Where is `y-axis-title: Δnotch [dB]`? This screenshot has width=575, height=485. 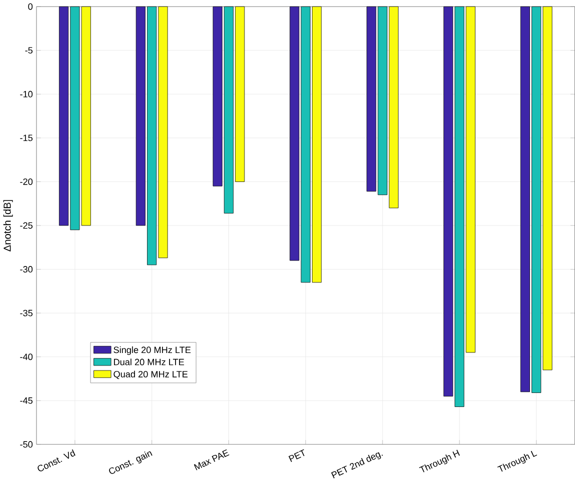 y-axis-title: Δnotch [dB] is located at coordinates (8, 226).